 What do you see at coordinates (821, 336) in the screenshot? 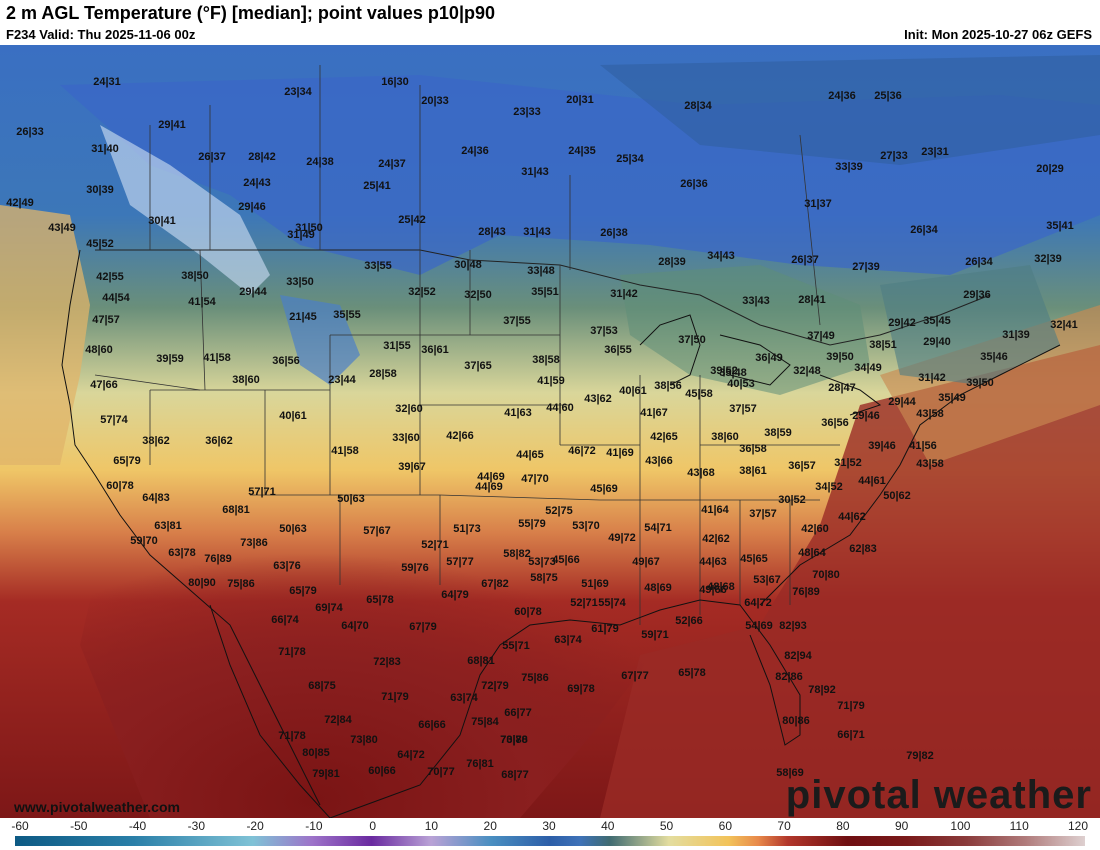
I see `point-value-label: 37|49` at bounding box center [821, 336].